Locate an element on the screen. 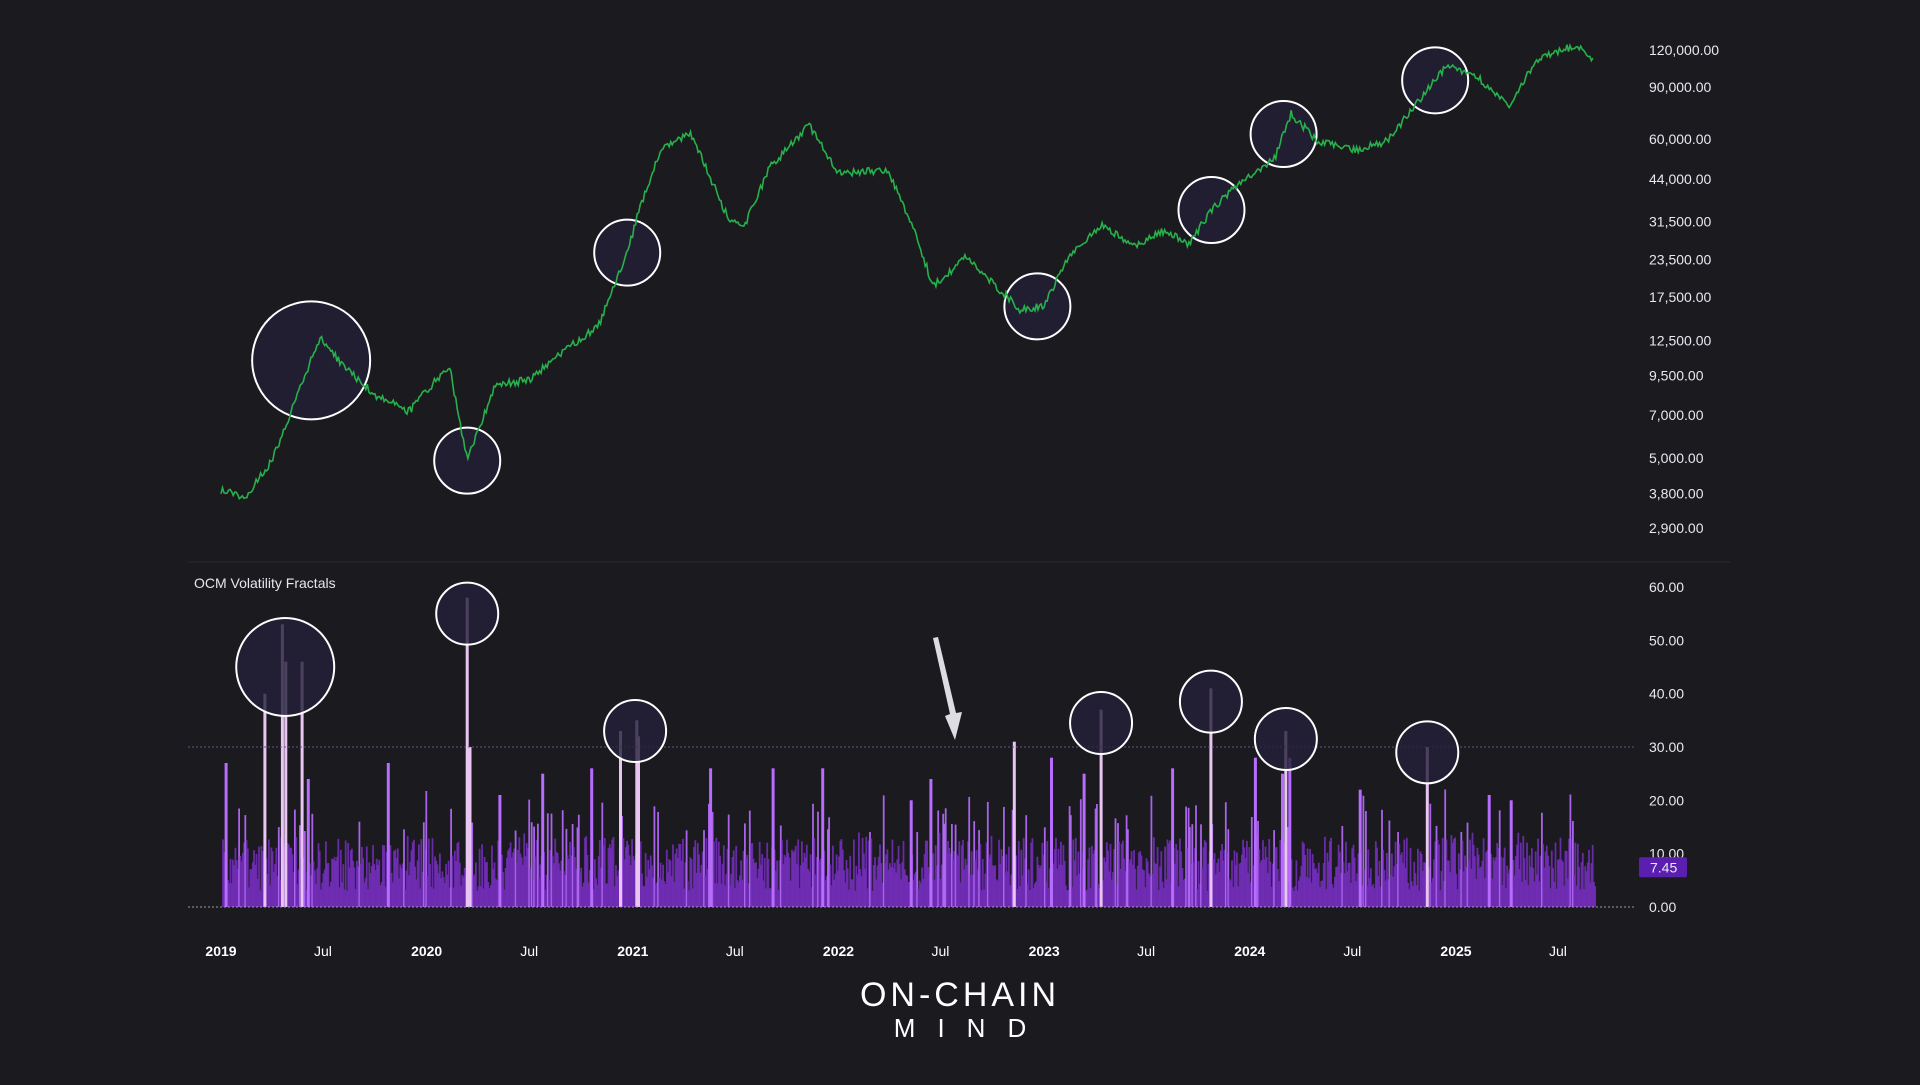  price-highlight-circle is located at coordinates (627, 252).